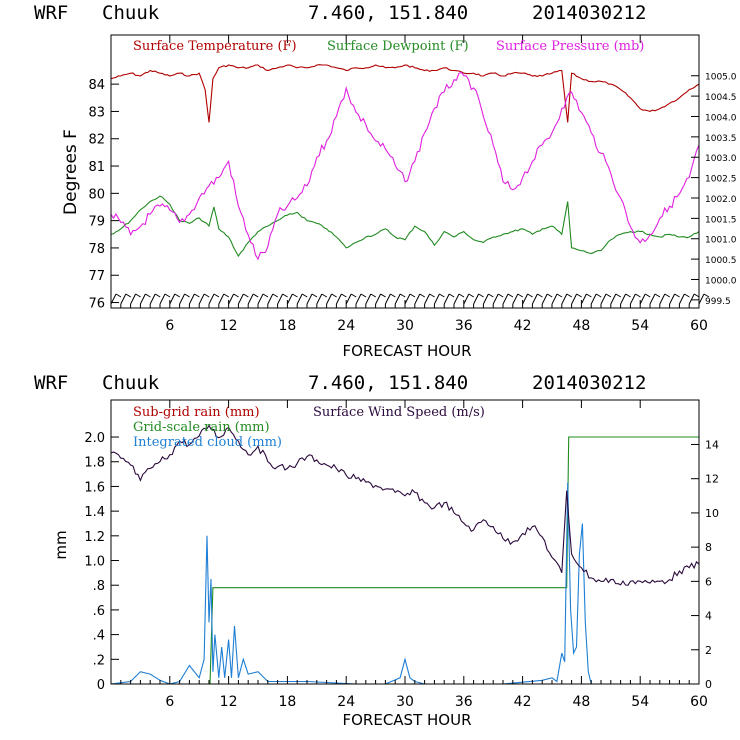 This screenshot has height=740, width=740. What do you see at coordinates (712, 513) in the screenshot?
I see `y2-tick-label: 10` at bounding box center [712, 513].